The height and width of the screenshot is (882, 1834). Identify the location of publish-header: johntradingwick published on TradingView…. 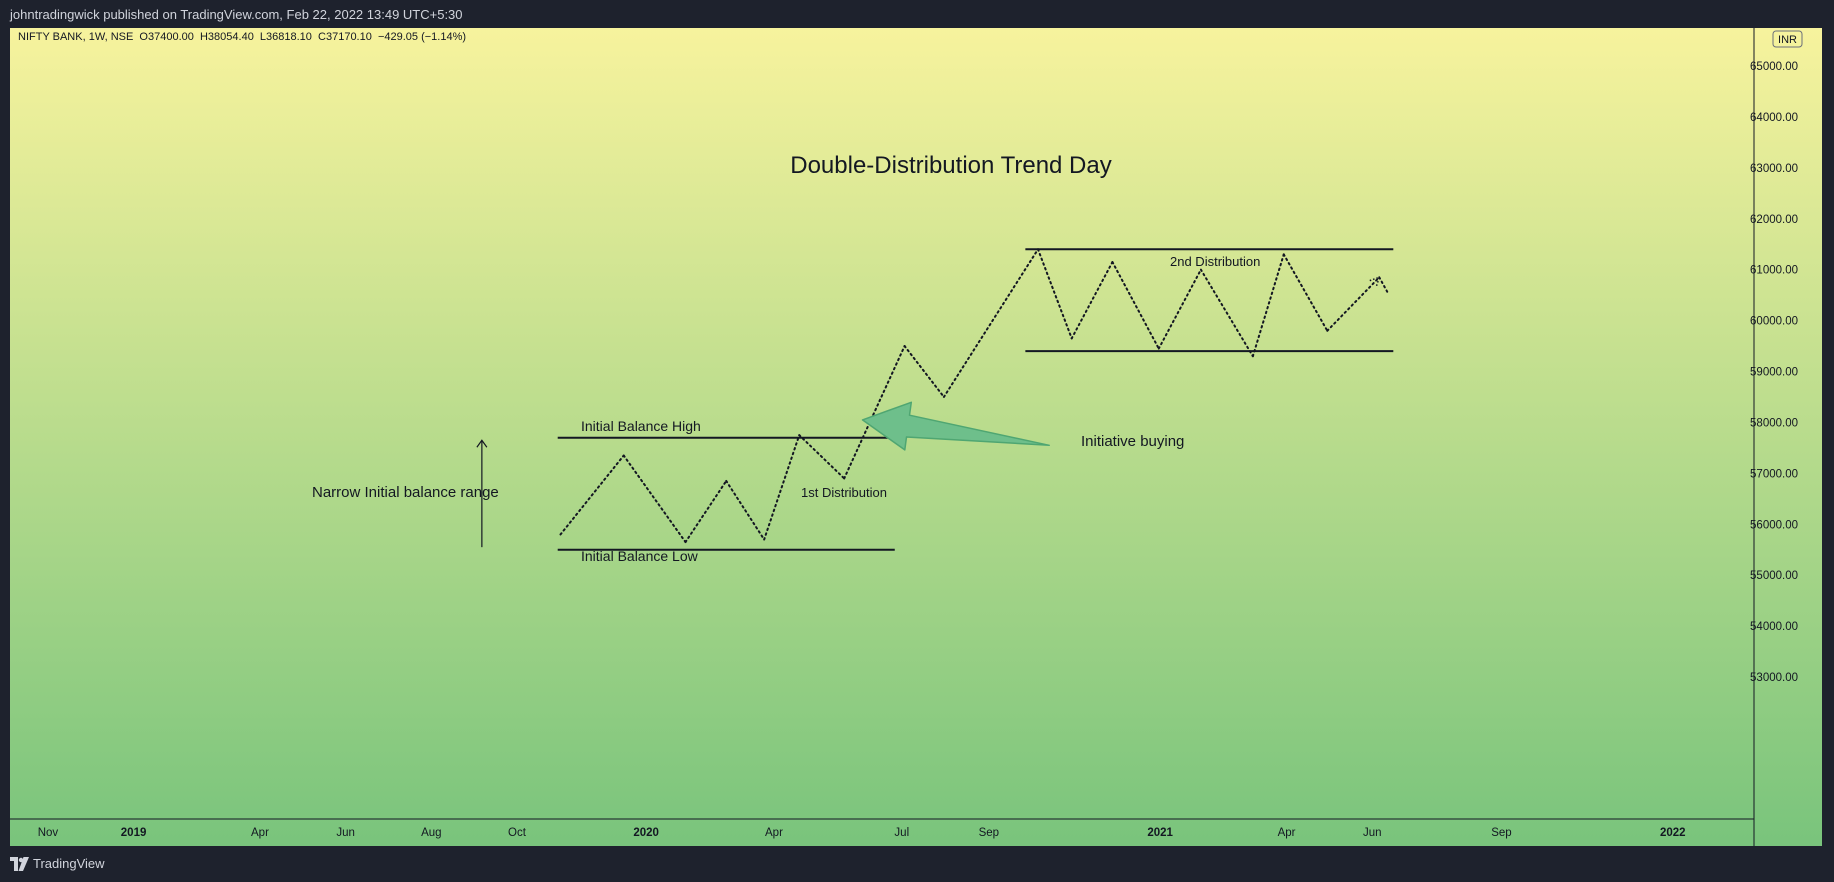
(917, 14).